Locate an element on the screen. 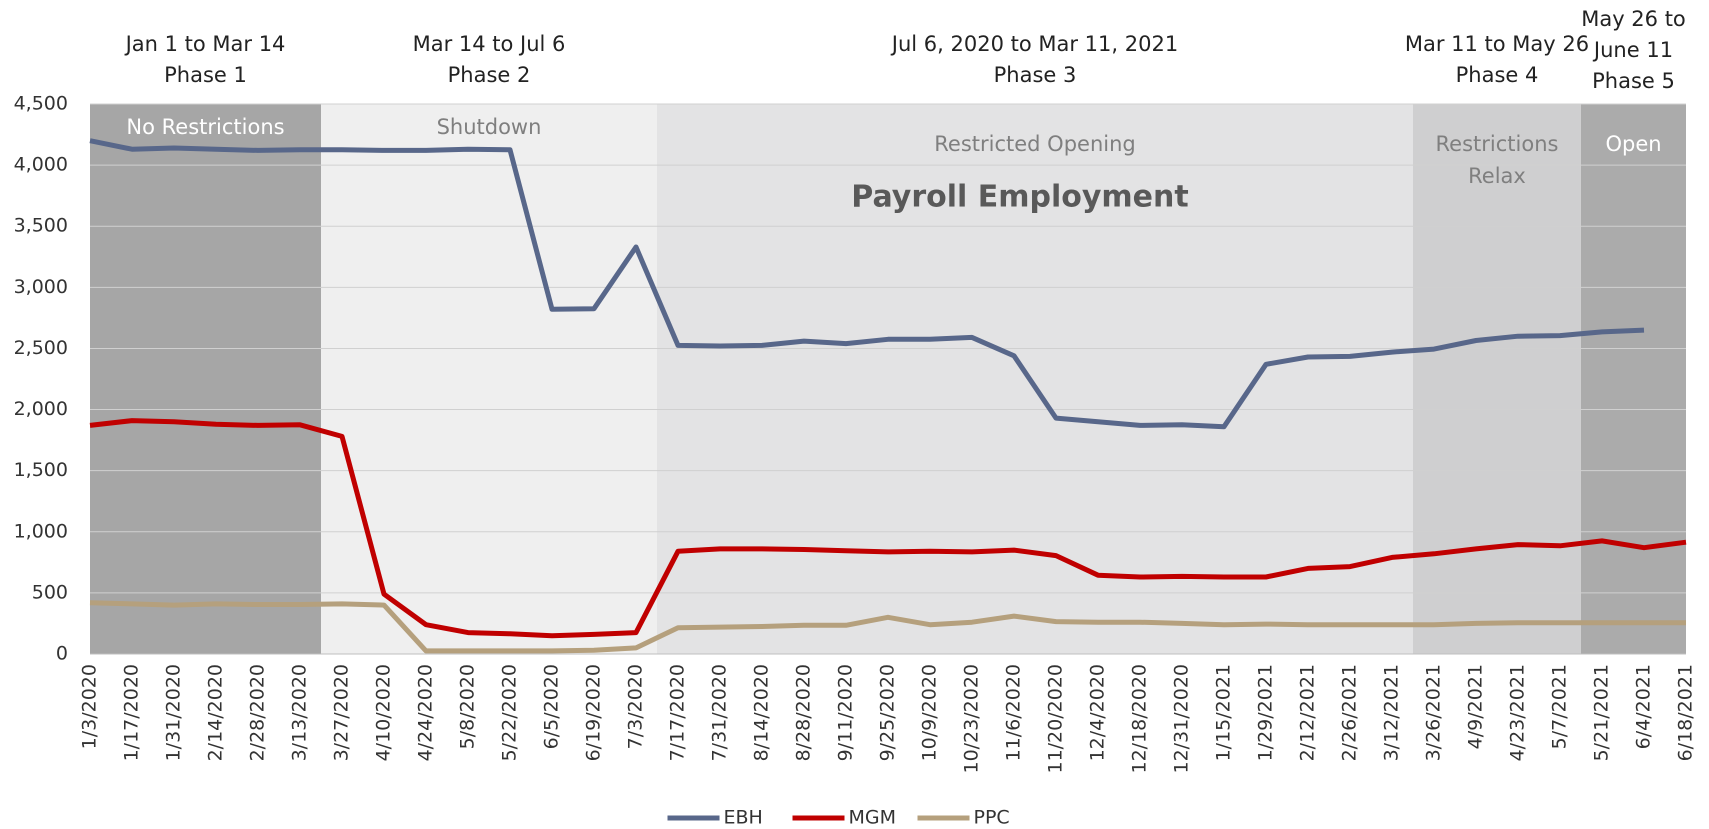 The image size is (1709, 829). phase-header: May 26 to is located at coordinates (1633, 19).